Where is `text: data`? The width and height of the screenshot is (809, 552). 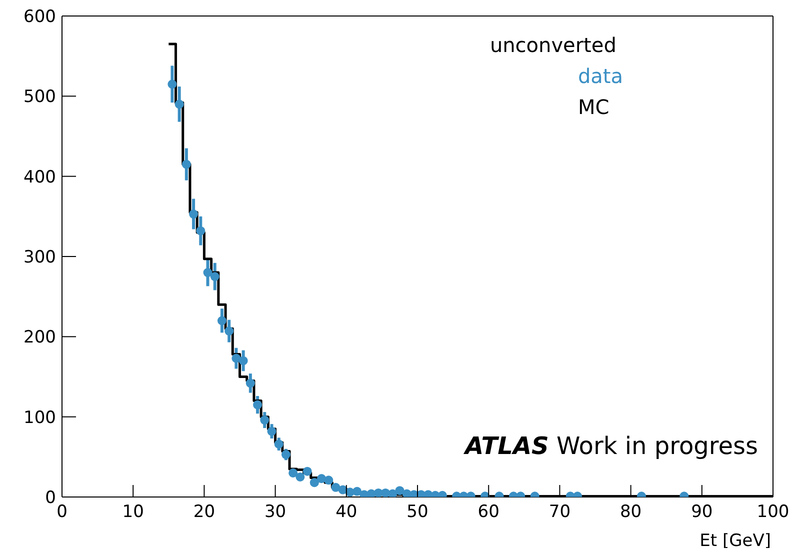 text: data is located at coordinates (599, 76).